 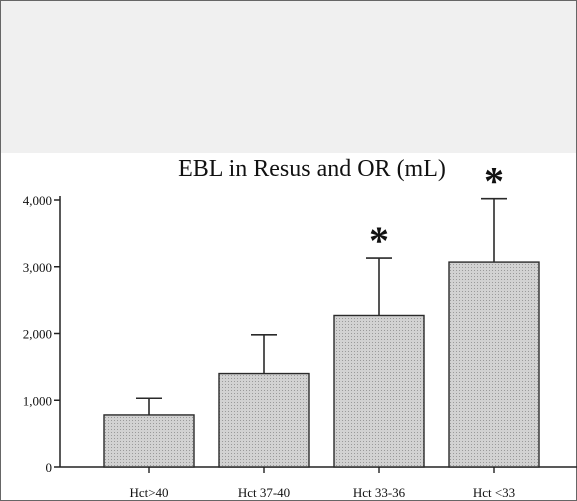 I want to click on y-tick-label: 0, so click(x=49, y=467).